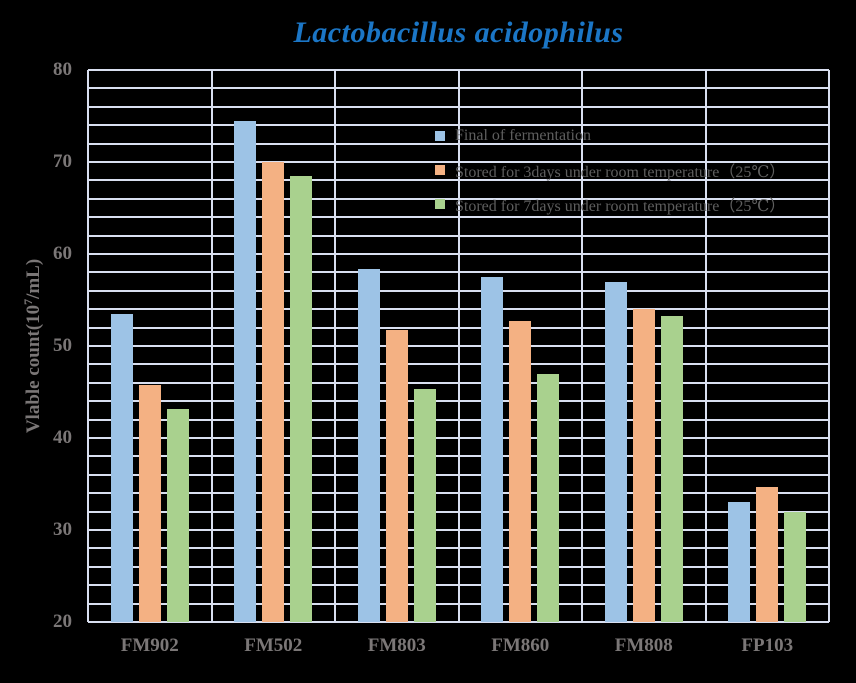  What do you see at coordinates (273, 392) in the screenshot?
I see `bar-FM502-series2` at bounding box center [273, 392].